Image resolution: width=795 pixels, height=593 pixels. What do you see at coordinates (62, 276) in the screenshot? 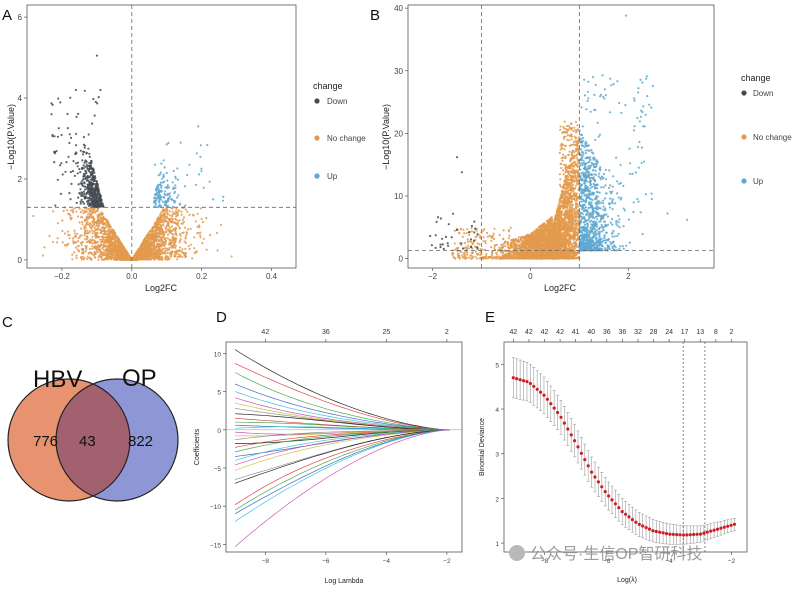
I see `x-tick-label: −0.2` at bounding box center [62, 276].